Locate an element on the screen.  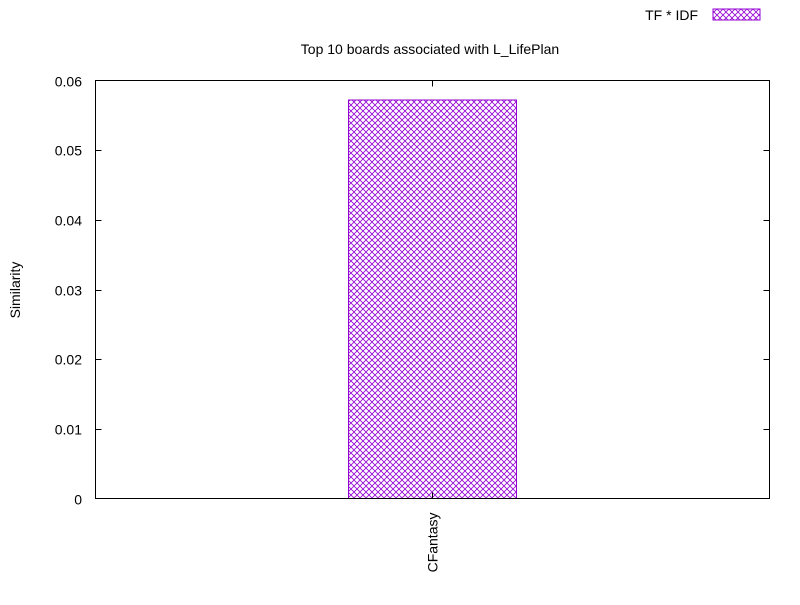
y-tick-label: 0.01 is located at coordinates (68, 430).